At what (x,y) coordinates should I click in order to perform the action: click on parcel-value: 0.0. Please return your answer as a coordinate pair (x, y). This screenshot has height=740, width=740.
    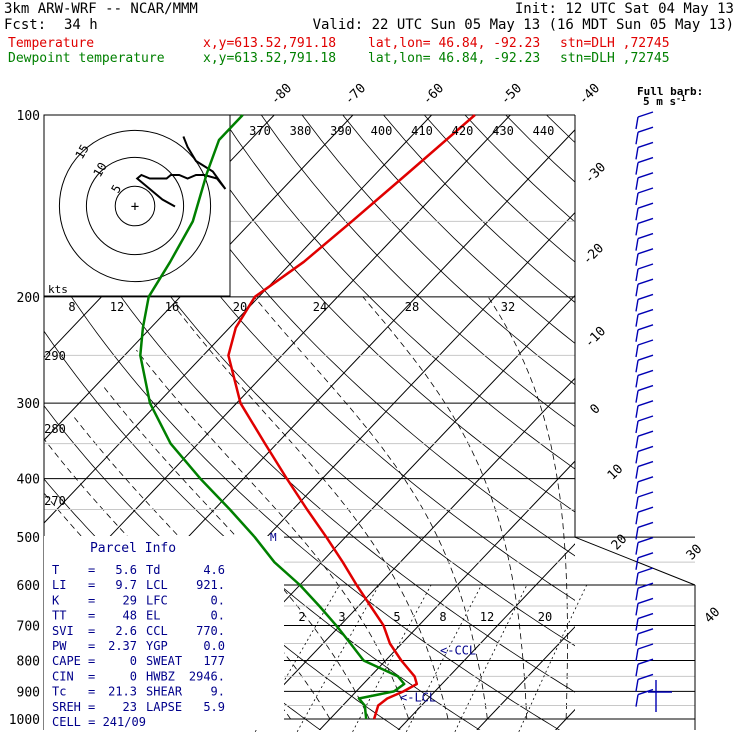
    Looking at the image, I should click on (214, 646).